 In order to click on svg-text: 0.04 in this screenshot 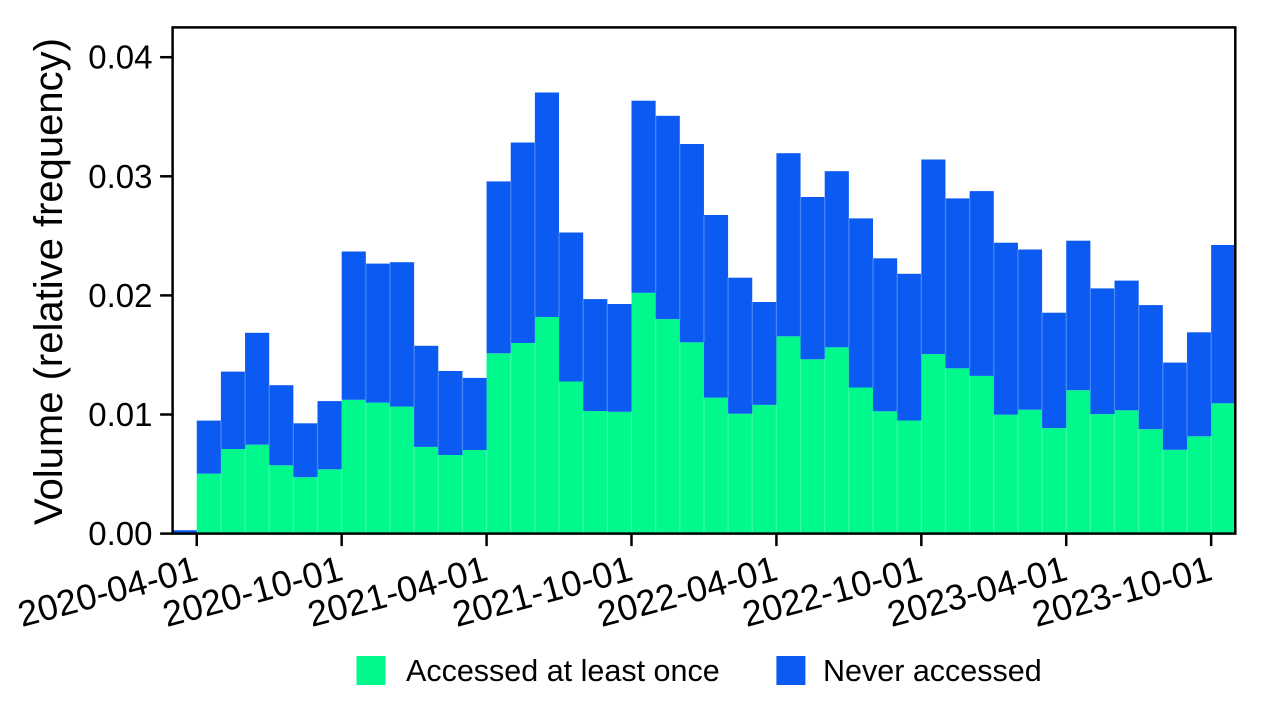, I will do `click(120, 57)`.